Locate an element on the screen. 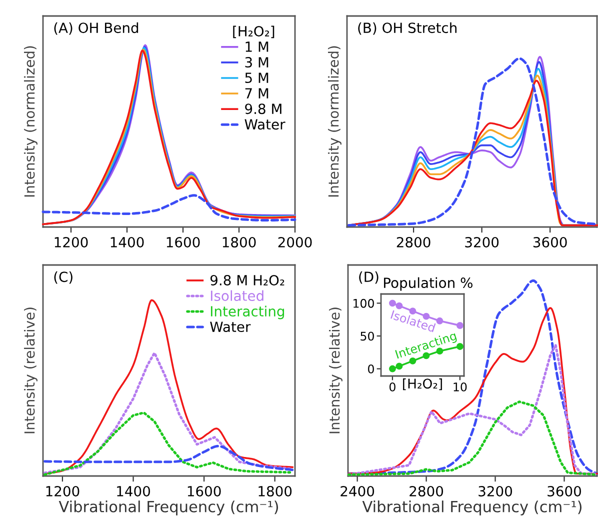 The width and height of the screenshot is (598, 532). chart-title: (A) OH Bend is located at coordinates (96, 28).